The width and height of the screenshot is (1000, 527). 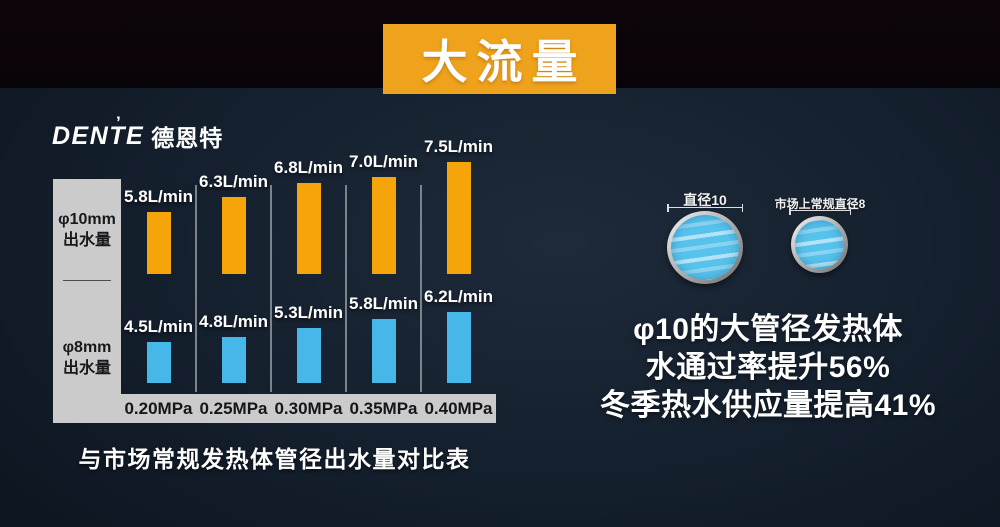 What do you see at coordinates (820, 211) in the screenshot?
I see `pipe-small-measure-line` at bounding box center [820, 211].